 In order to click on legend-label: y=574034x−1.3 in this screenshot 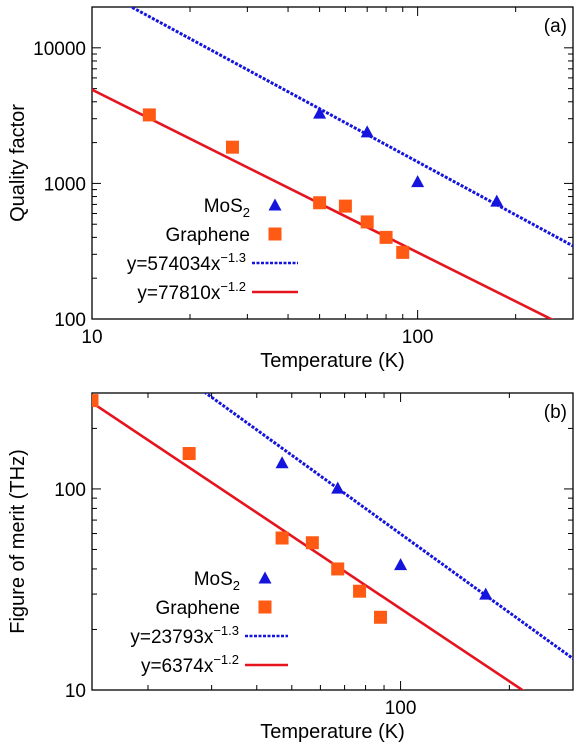, I will do `click(186, 262)`.